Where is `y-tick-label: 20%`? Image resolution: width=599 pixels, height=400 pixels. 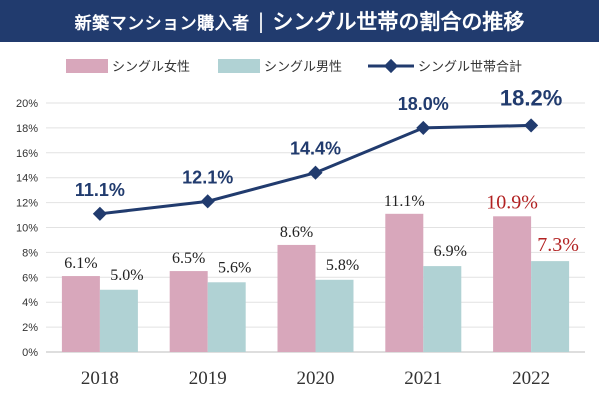 y-tick-label: 20% is located at coordinates (27, 104).